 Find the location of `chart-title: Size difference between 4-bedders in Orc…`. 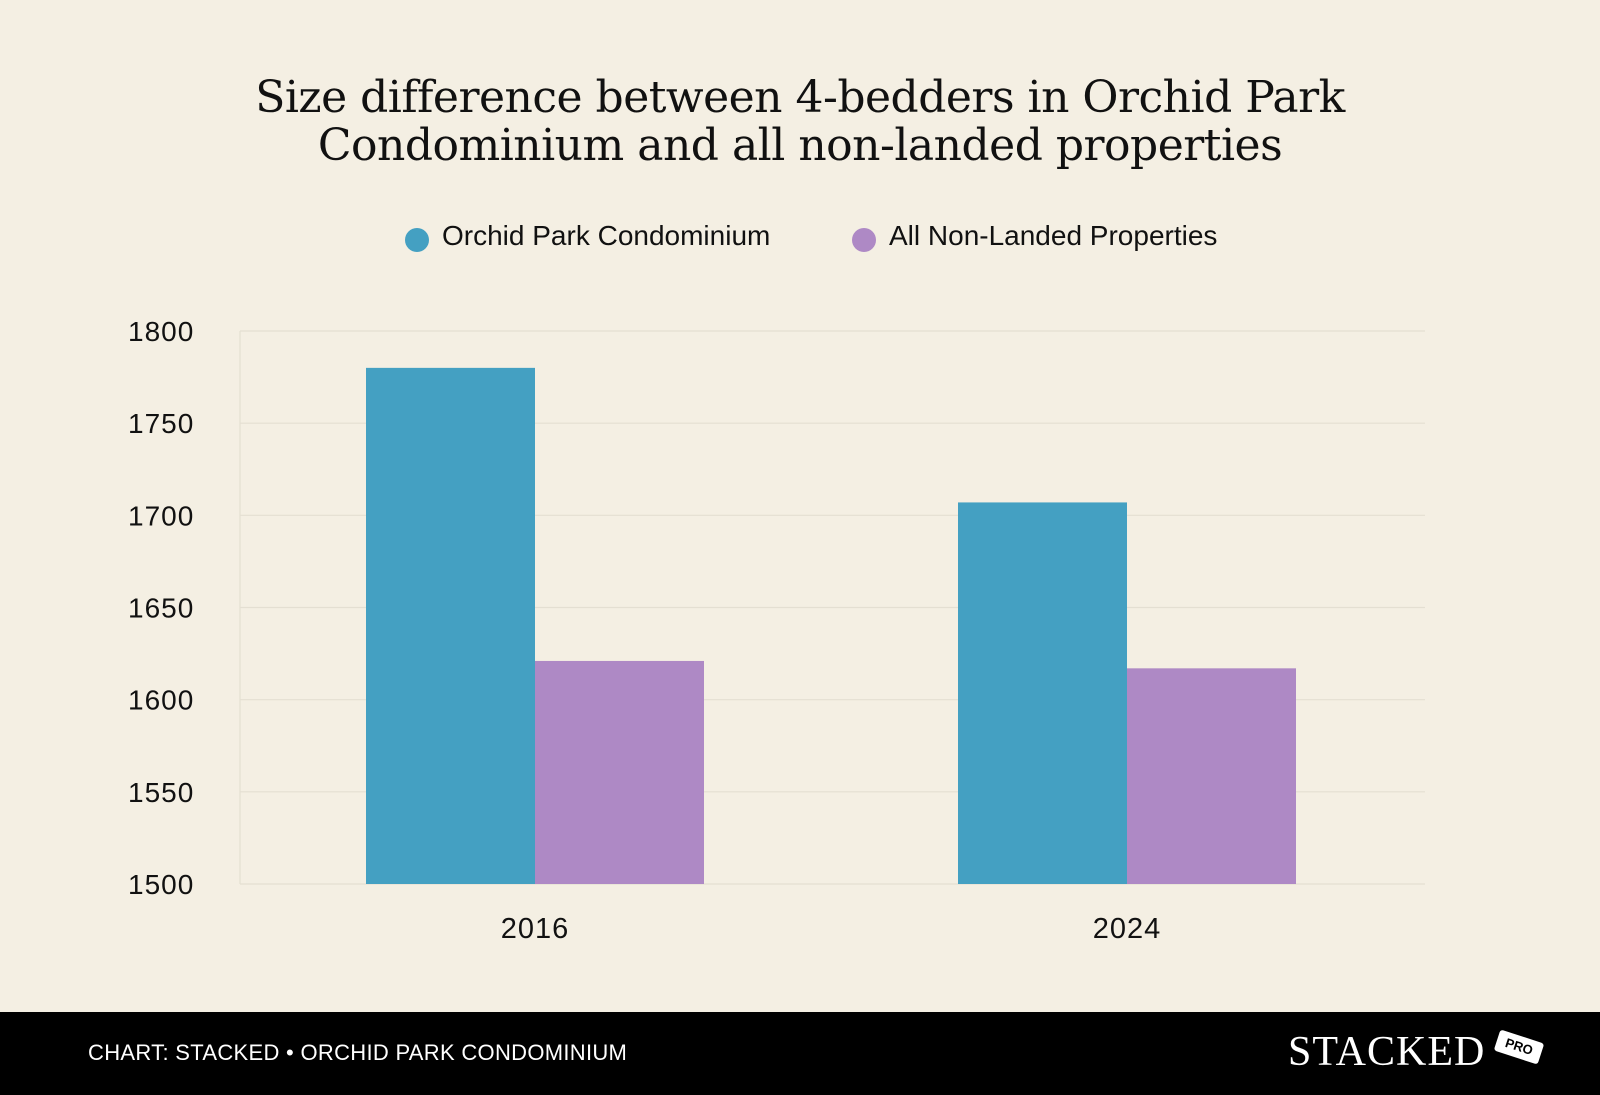

chart-title: Size difference between 4-bedders in Orc… is located at coordinates (800, 122).